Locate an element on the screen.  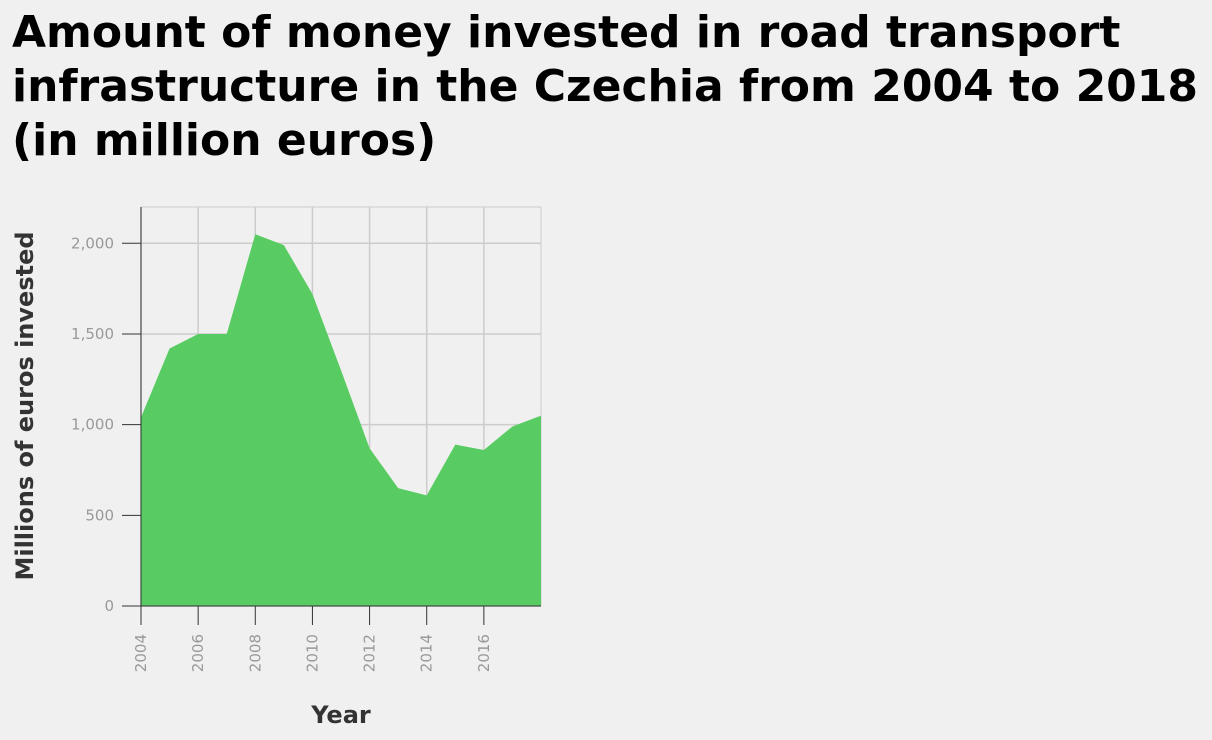
y-tick-label: 1,000 is located at coordinates (92, 425).